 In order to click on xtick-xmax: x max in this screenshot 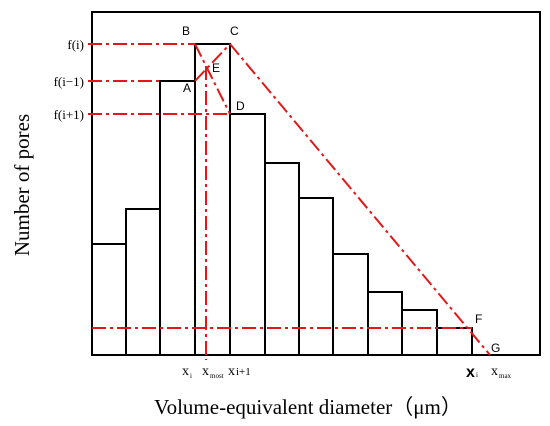, I will do `click(501, 372)`.